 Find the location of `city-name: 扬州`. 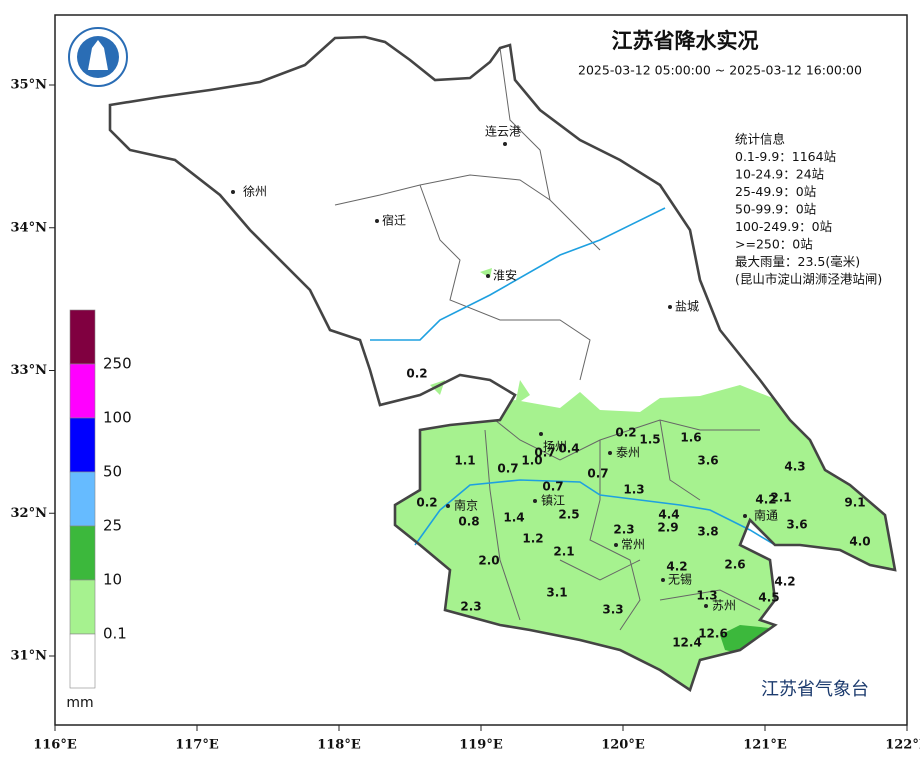

city-name: 扬州 is located at coordinates (555, 446).